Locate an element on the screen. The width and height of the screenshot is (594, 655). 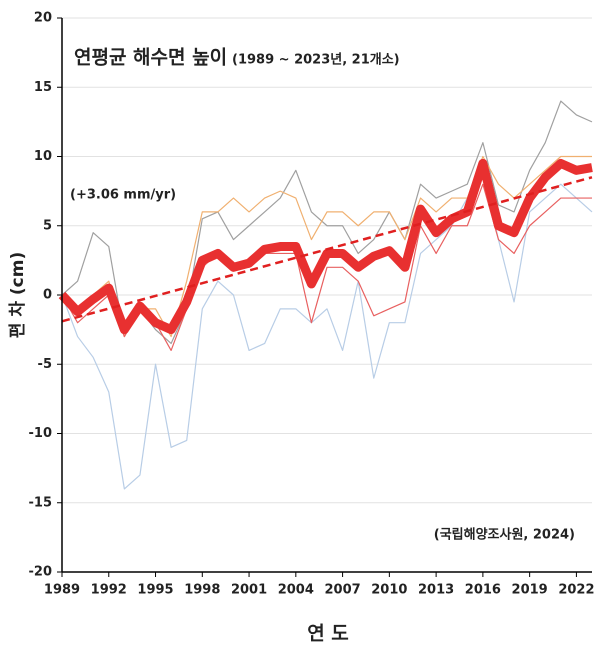
chart-subtitle: (1989 ~ 2023년, 21개소) is located at coordinates (316, 60).